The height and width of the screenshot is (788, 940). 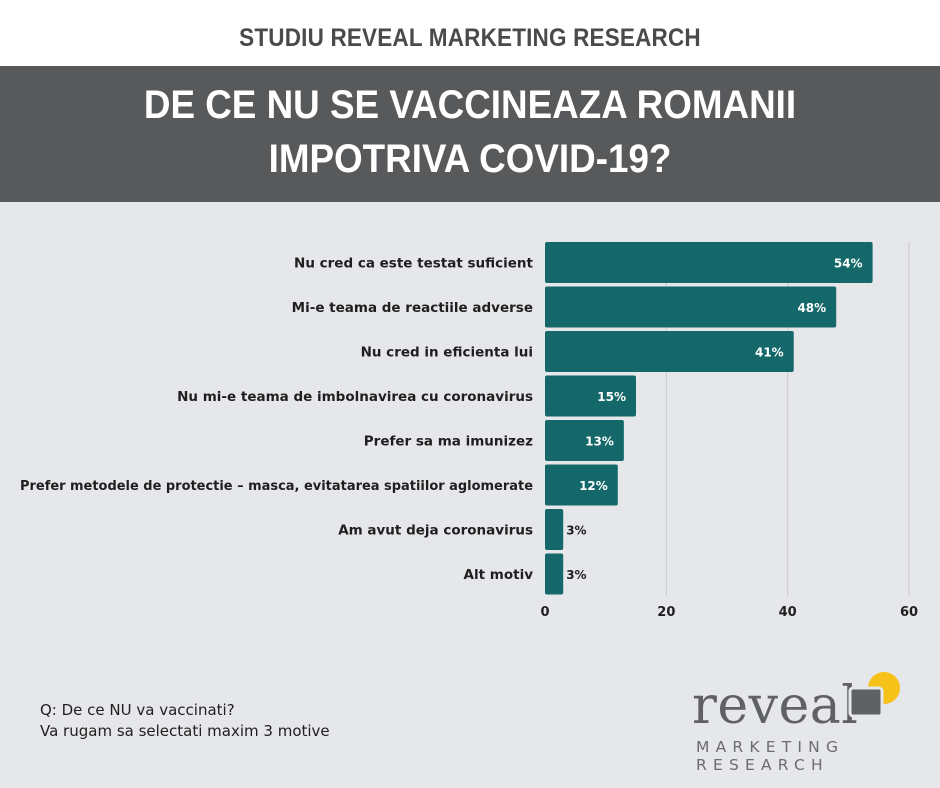 I want to click on reveal-logo: reveal MARKETING RESEARCH, so click(x=797, y=724).